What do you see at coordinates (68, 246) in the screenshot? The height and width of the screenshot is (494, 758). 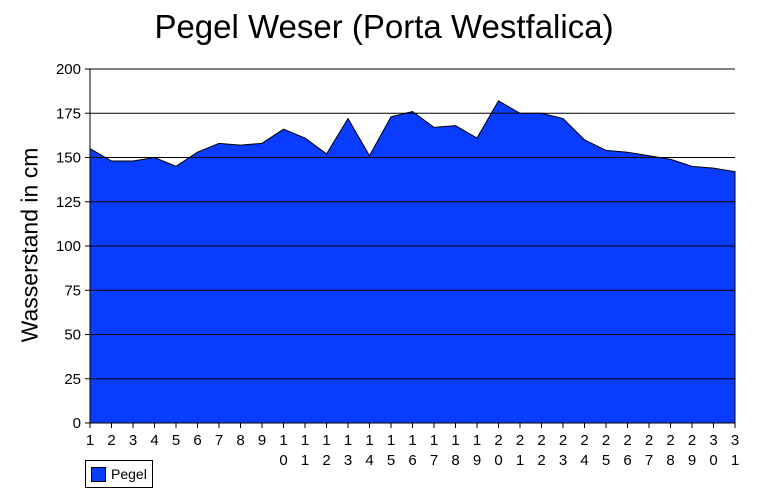 I see `y-tick-label: 100` at bounding box center [68, 246].